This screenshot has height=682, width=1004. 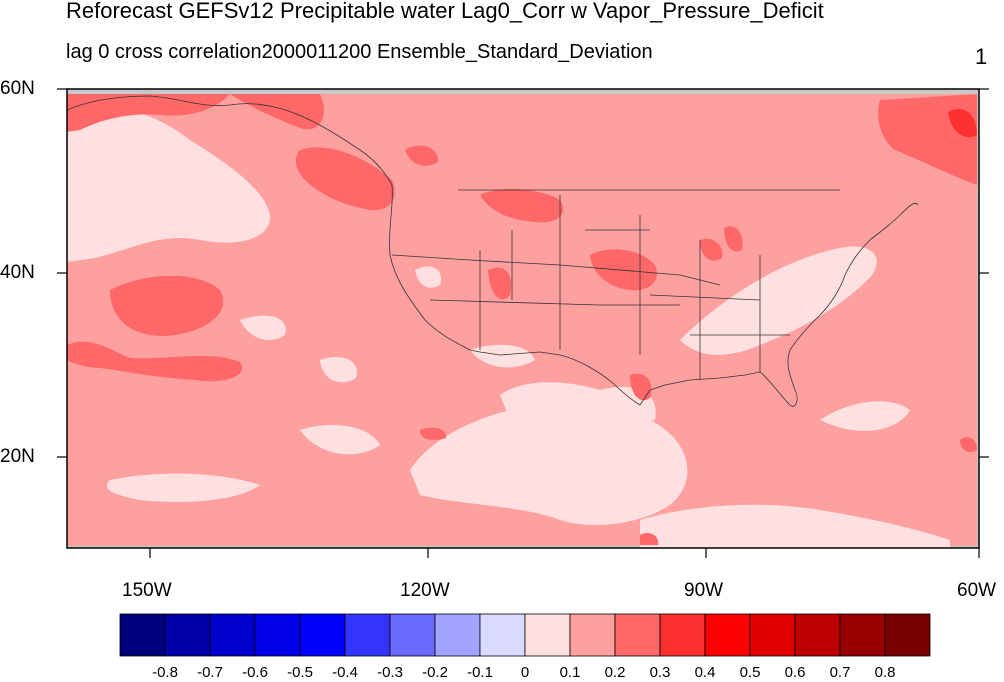 I want to click on lat-label-40n: 40N, so click(x=17, y=272).